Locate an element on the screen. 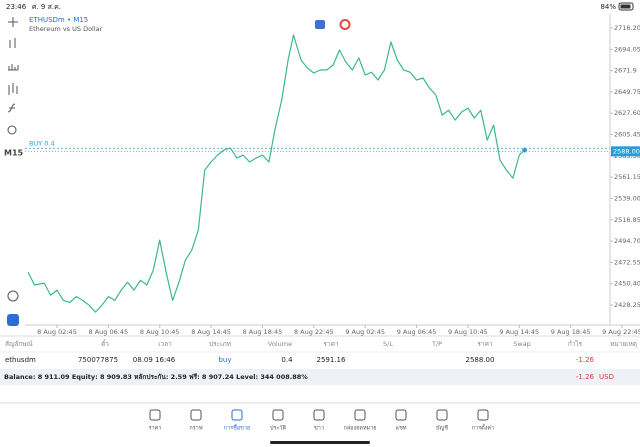 This screenshot has height=447, width=640. y-tick-label: 2450.40 is located at coordinates (627, 284).